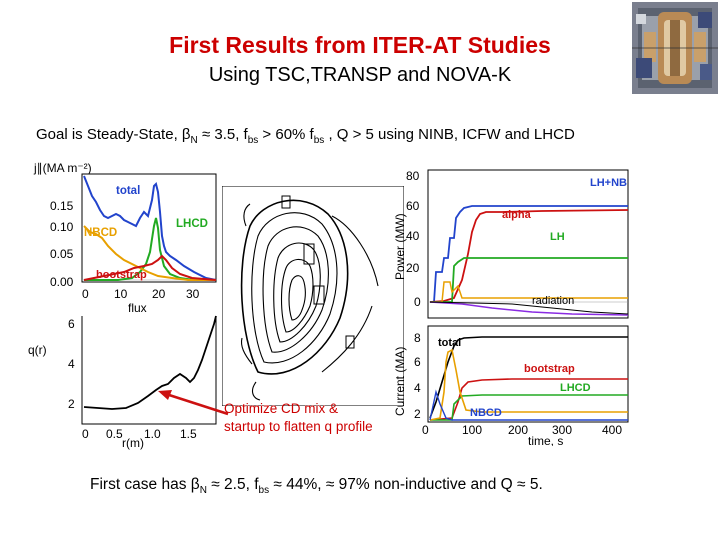 Image resolution: width=720 pixels, height=540 pixels. Describe the element at coordinates (150, 362) in the screenshot. I see `q-curve` at that location.